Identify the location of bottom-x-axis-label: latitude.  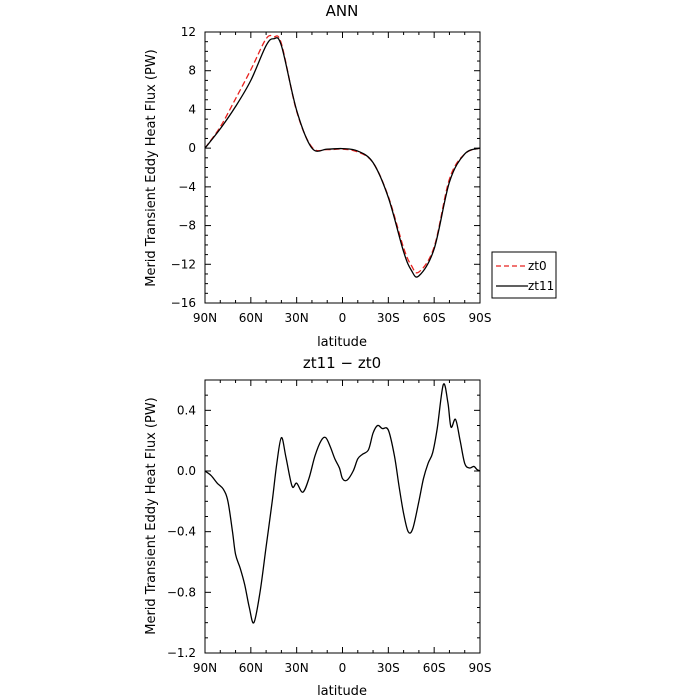
(342, 691).